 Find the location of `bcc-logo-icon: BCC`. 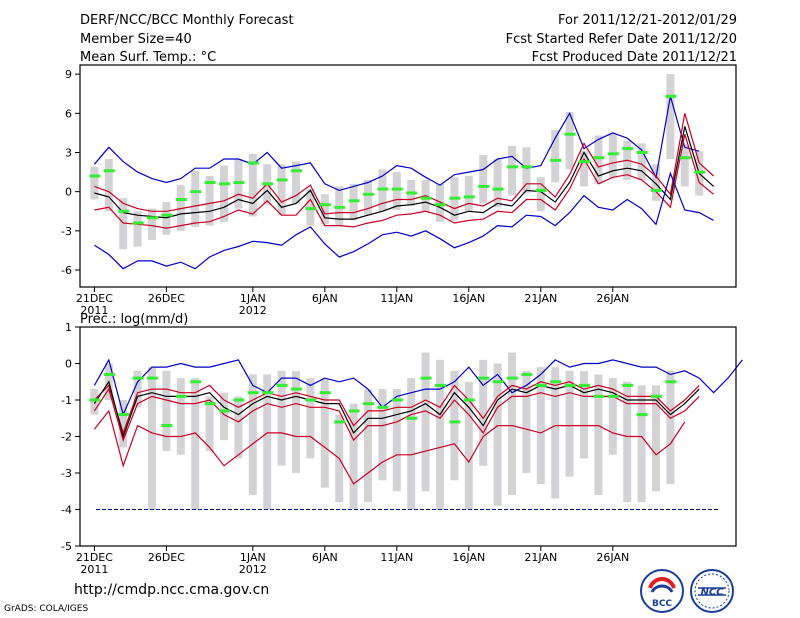

bcc-logo-icon: BCC is located at coordinates (662, 591).